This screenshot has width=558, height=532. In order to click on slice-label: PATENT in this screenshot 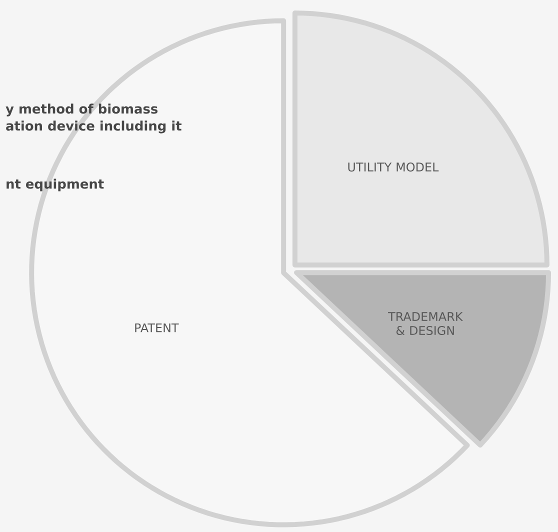, I will do `click(157, 327)`.